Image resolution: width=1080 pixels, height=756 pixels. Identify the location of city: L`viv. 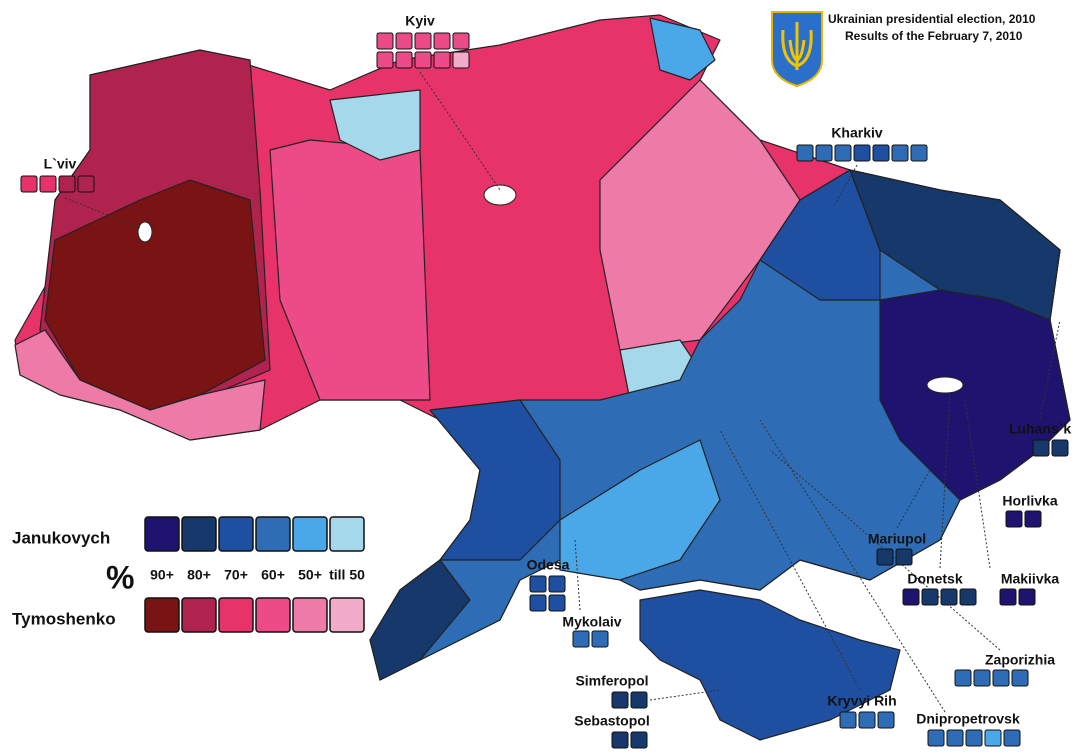
(57, 174).